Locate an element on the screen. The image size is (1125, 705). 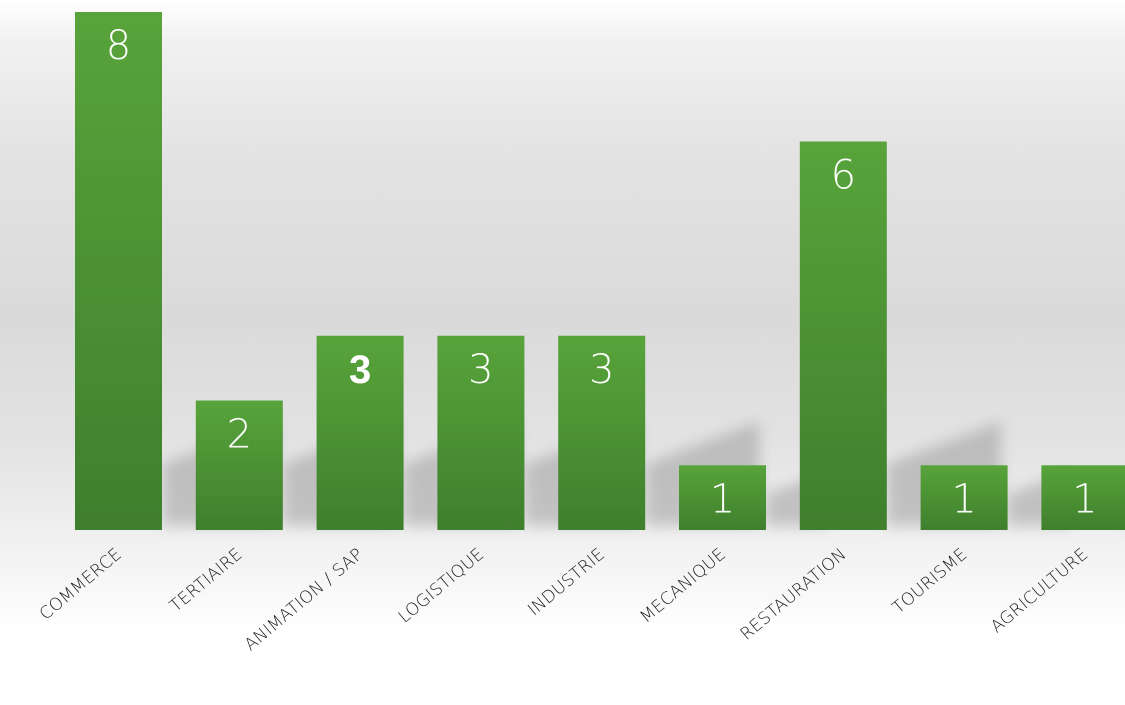
category-label-commerce: COMMERCE is located at coordinates (81, 585).